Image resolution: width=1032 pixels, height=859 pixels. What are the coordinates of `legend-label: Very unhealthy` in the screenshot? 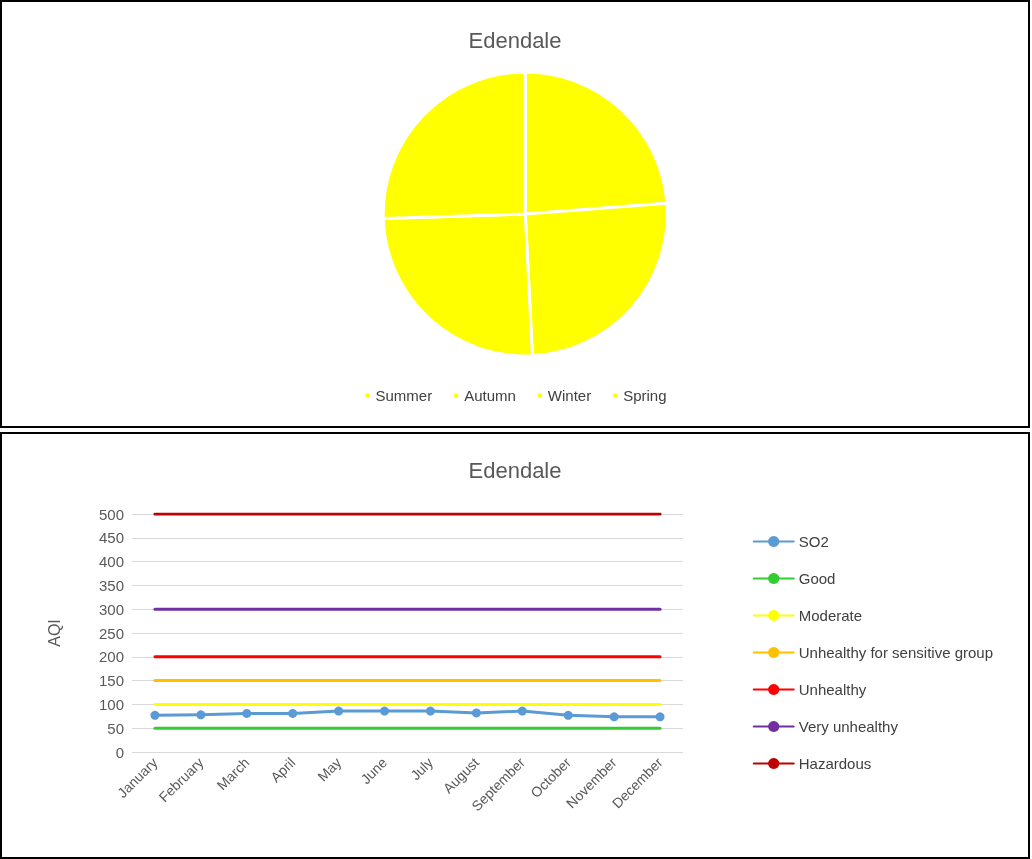 It's located at (848, 726).